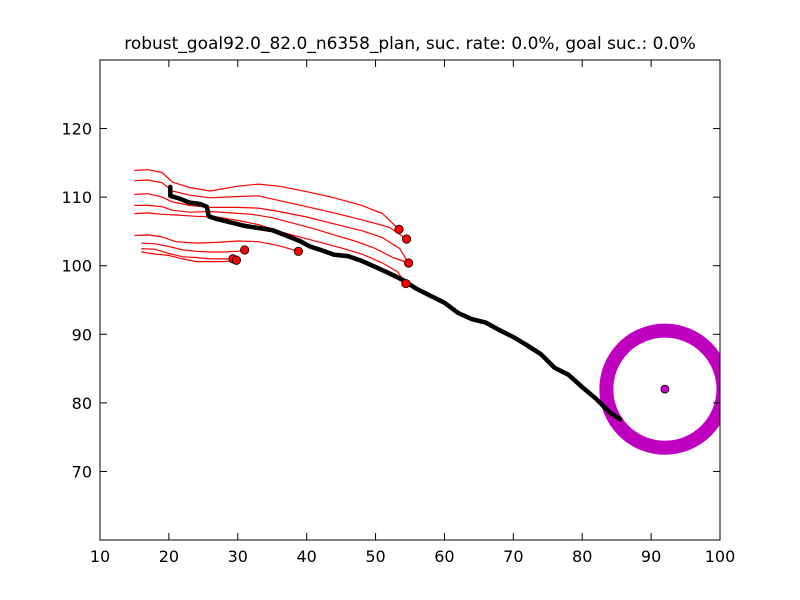  Describe the element at coordinates (76, 129) in the screenshot. I see `y-tick-label-120: 120` at that location.